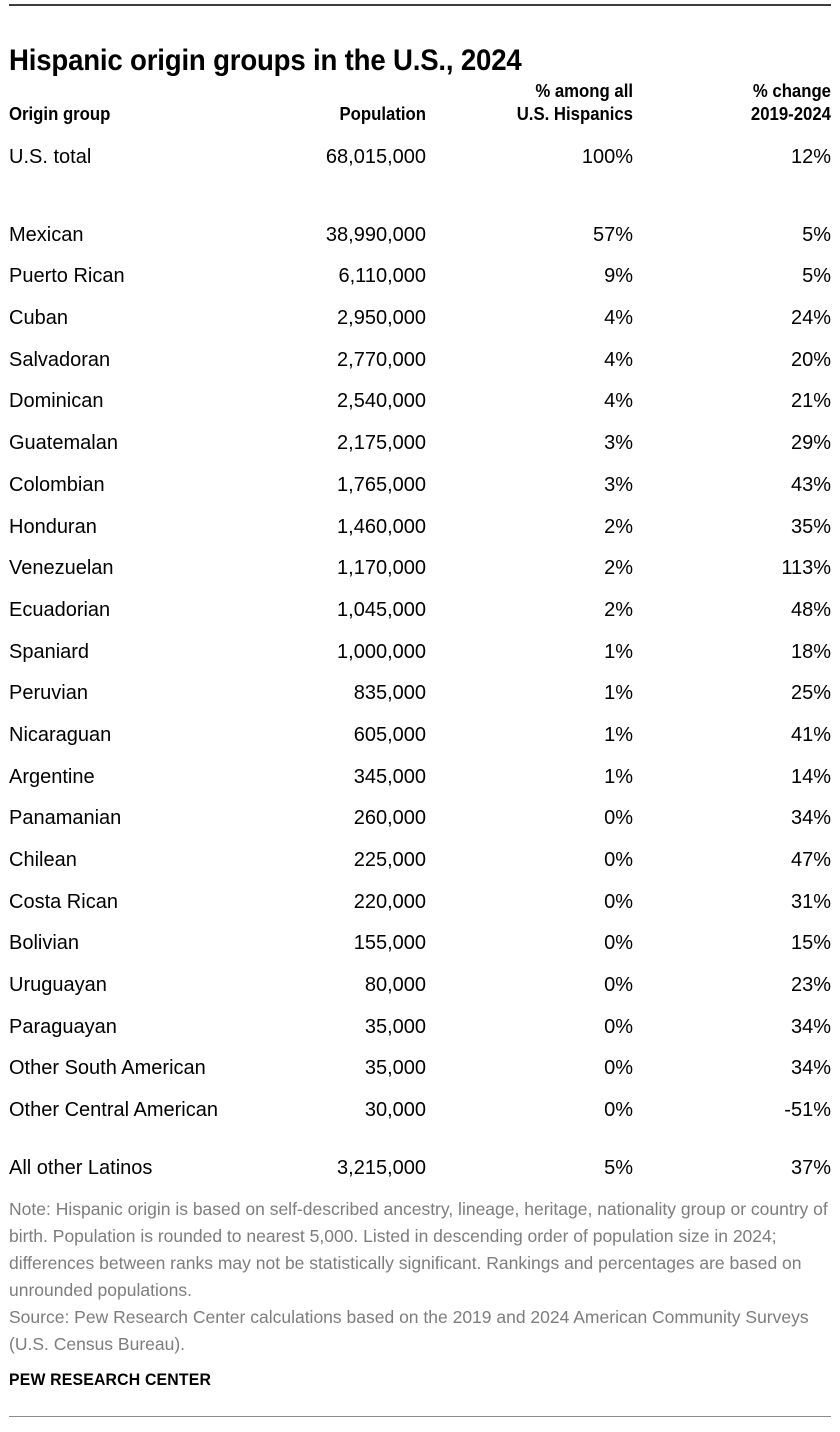  I want to click on cell-population: 155,000, so click(389, 943).